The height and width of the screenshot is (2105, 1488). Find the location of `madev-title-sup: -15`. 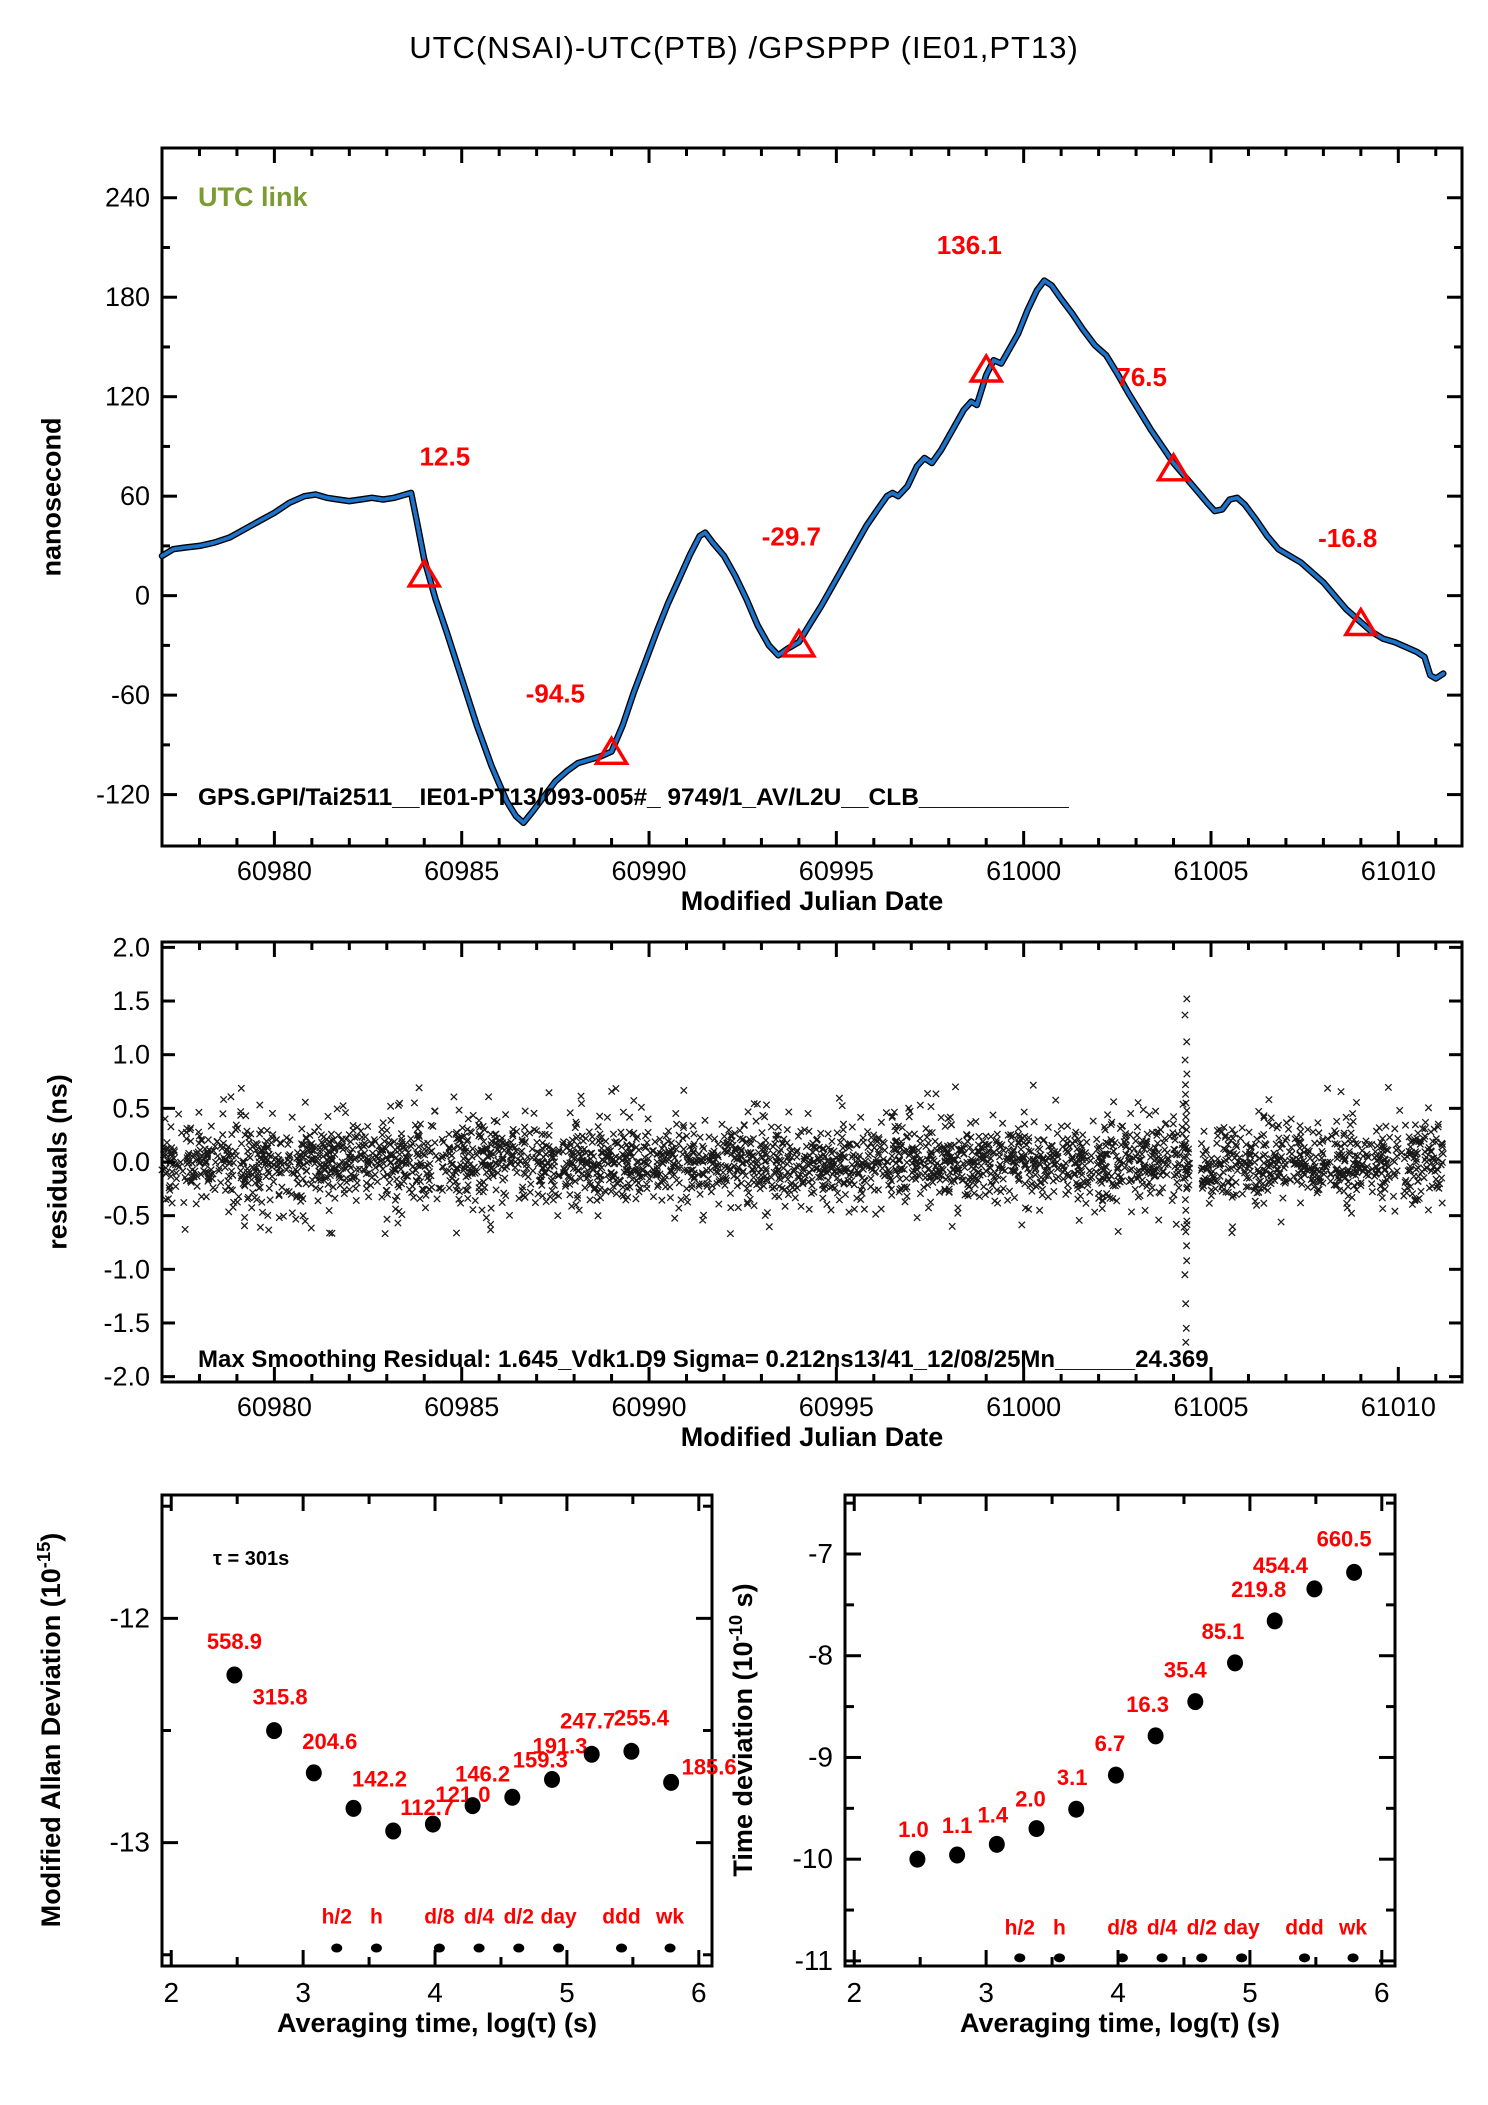

madev-title-sup: -15 is located at coordinates (43, 1555).